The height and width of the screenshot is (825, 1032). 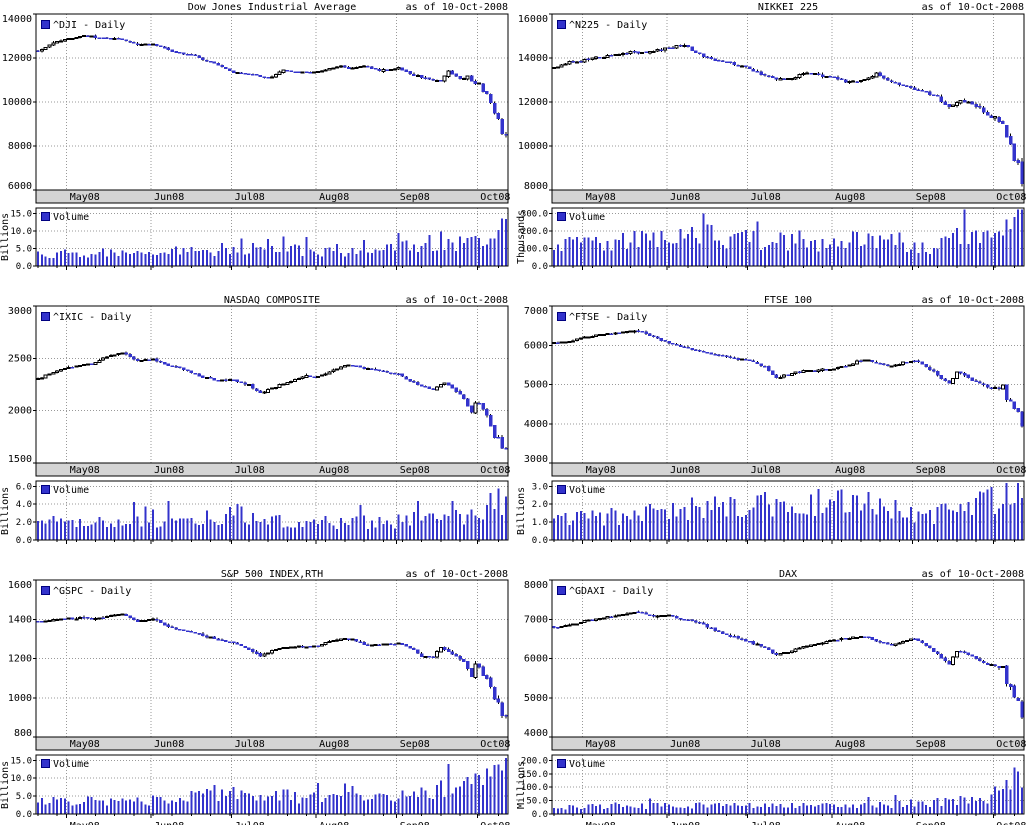 I want to click on series-marker-icon, so click(x=45, y=316).